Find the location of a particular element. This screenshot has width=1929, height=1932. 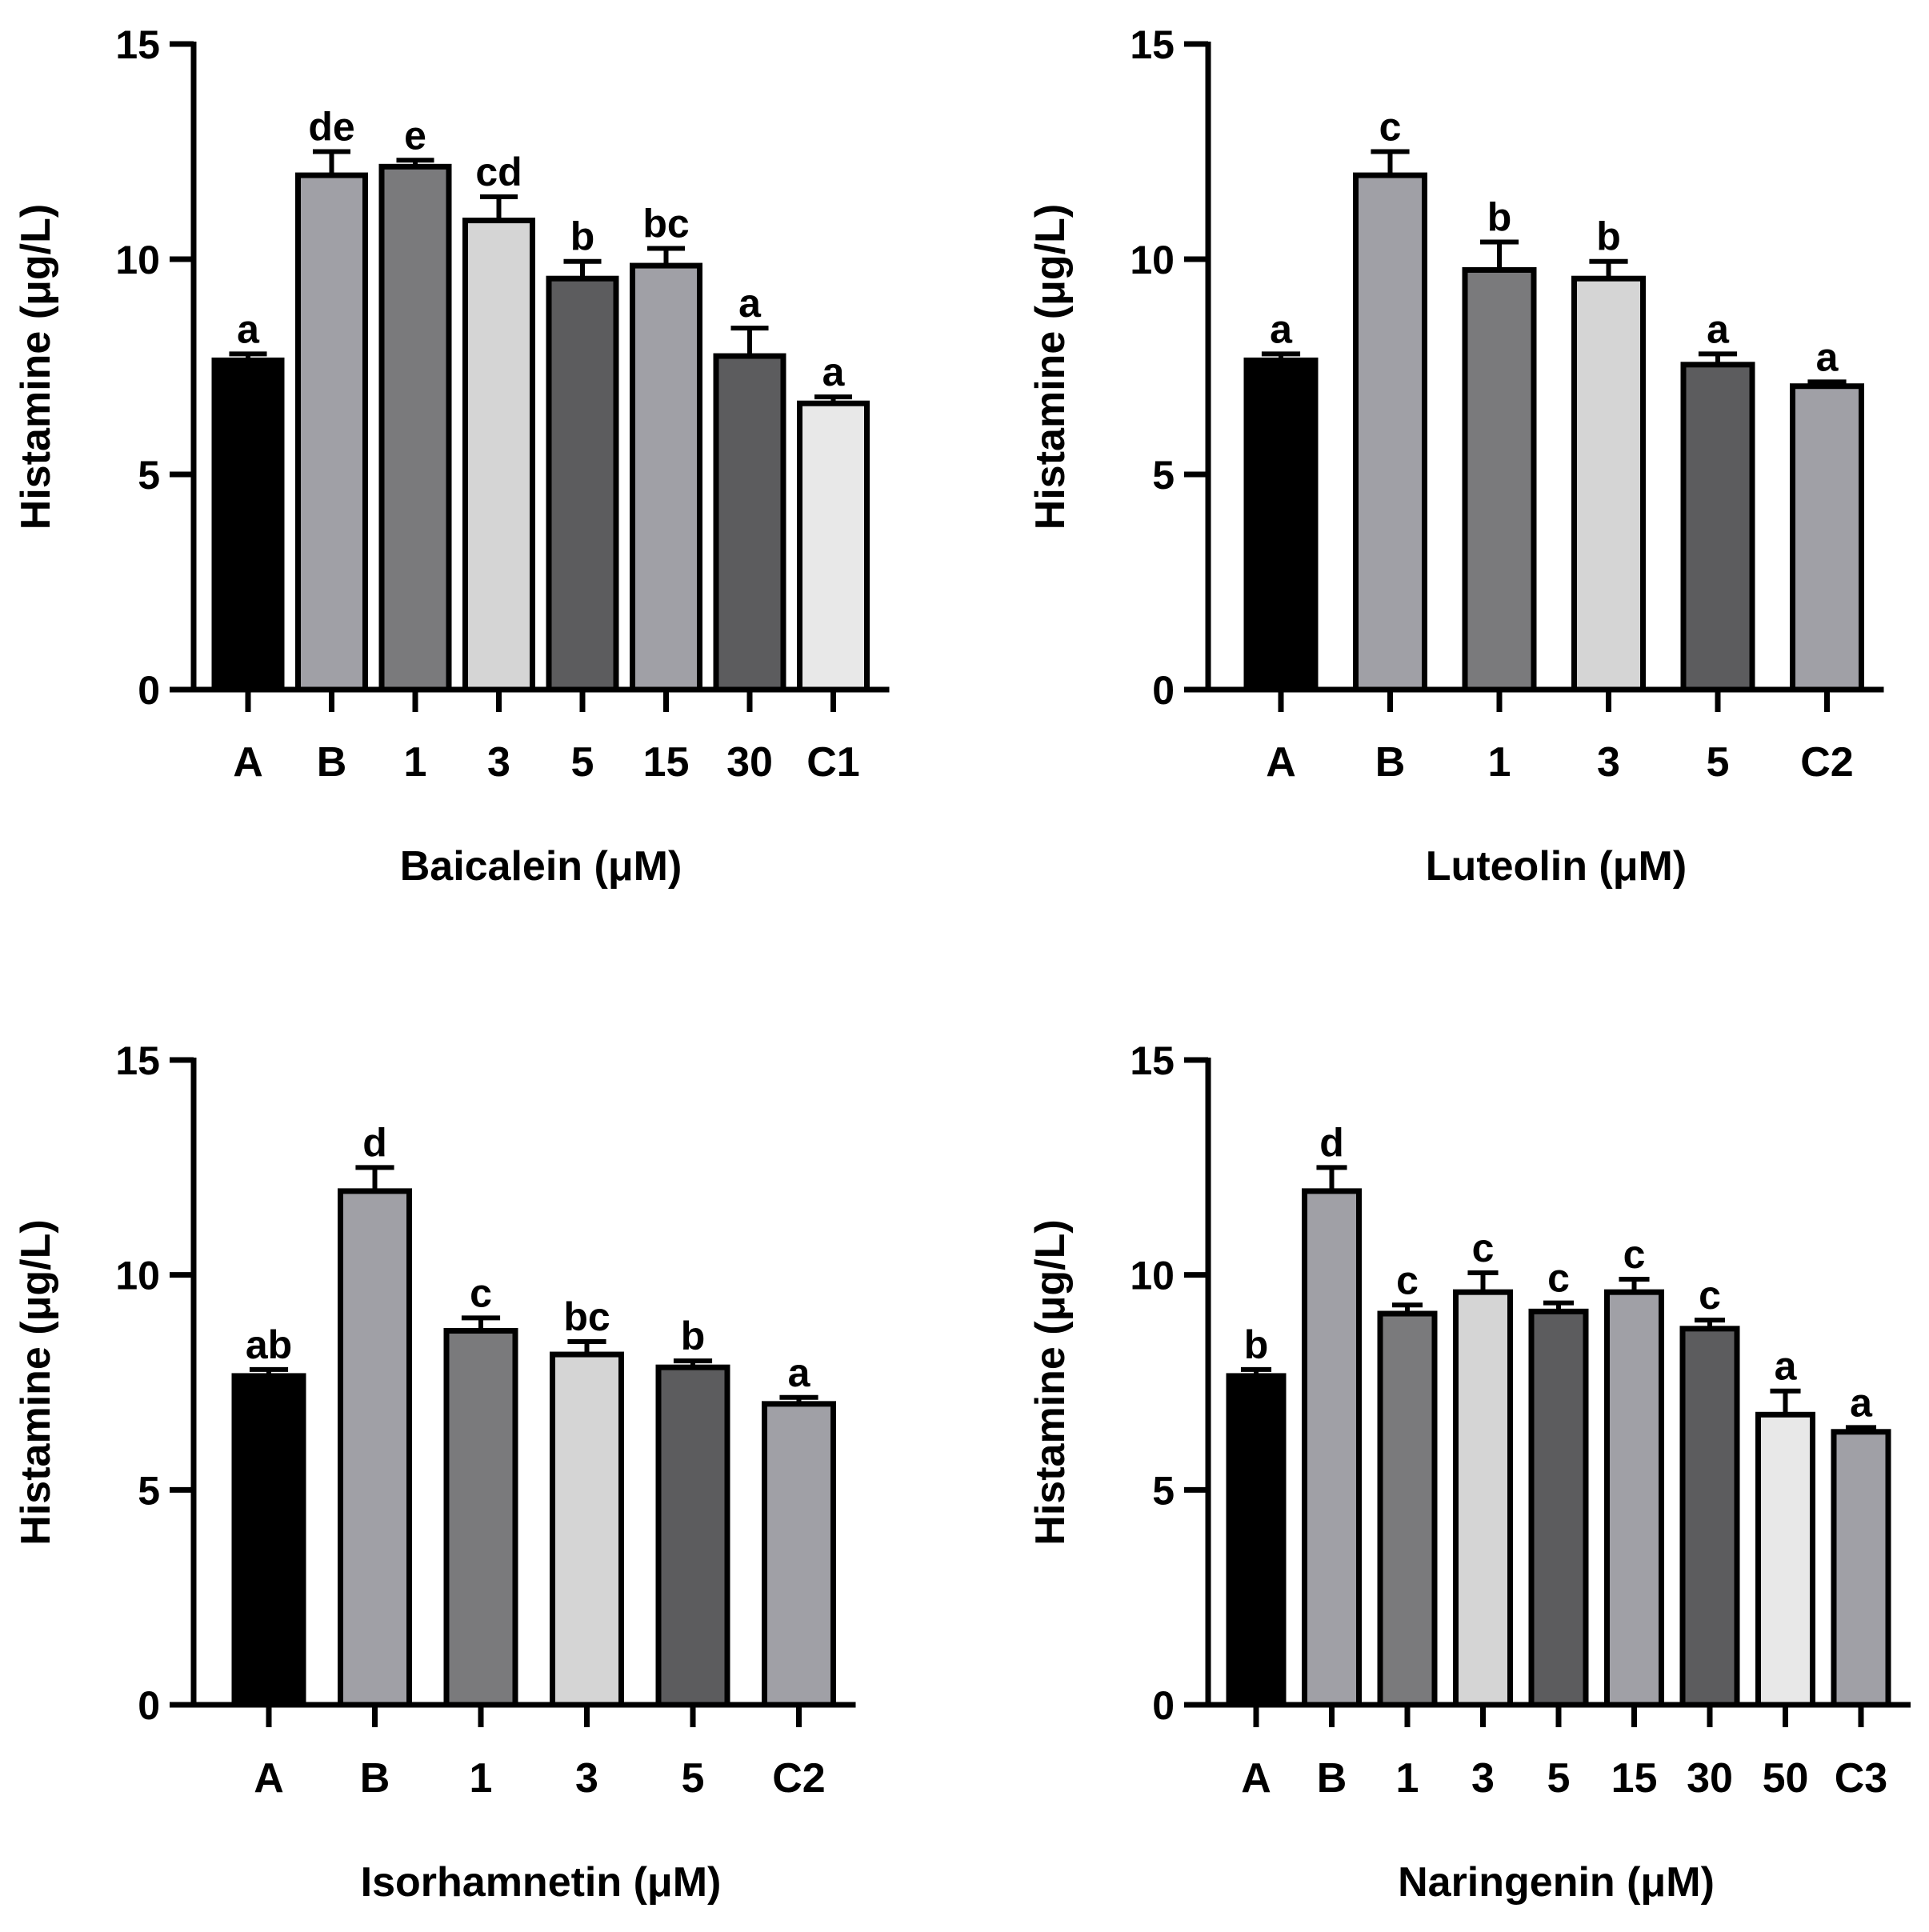

significance-label: cd is located at coordinates (498, 172).